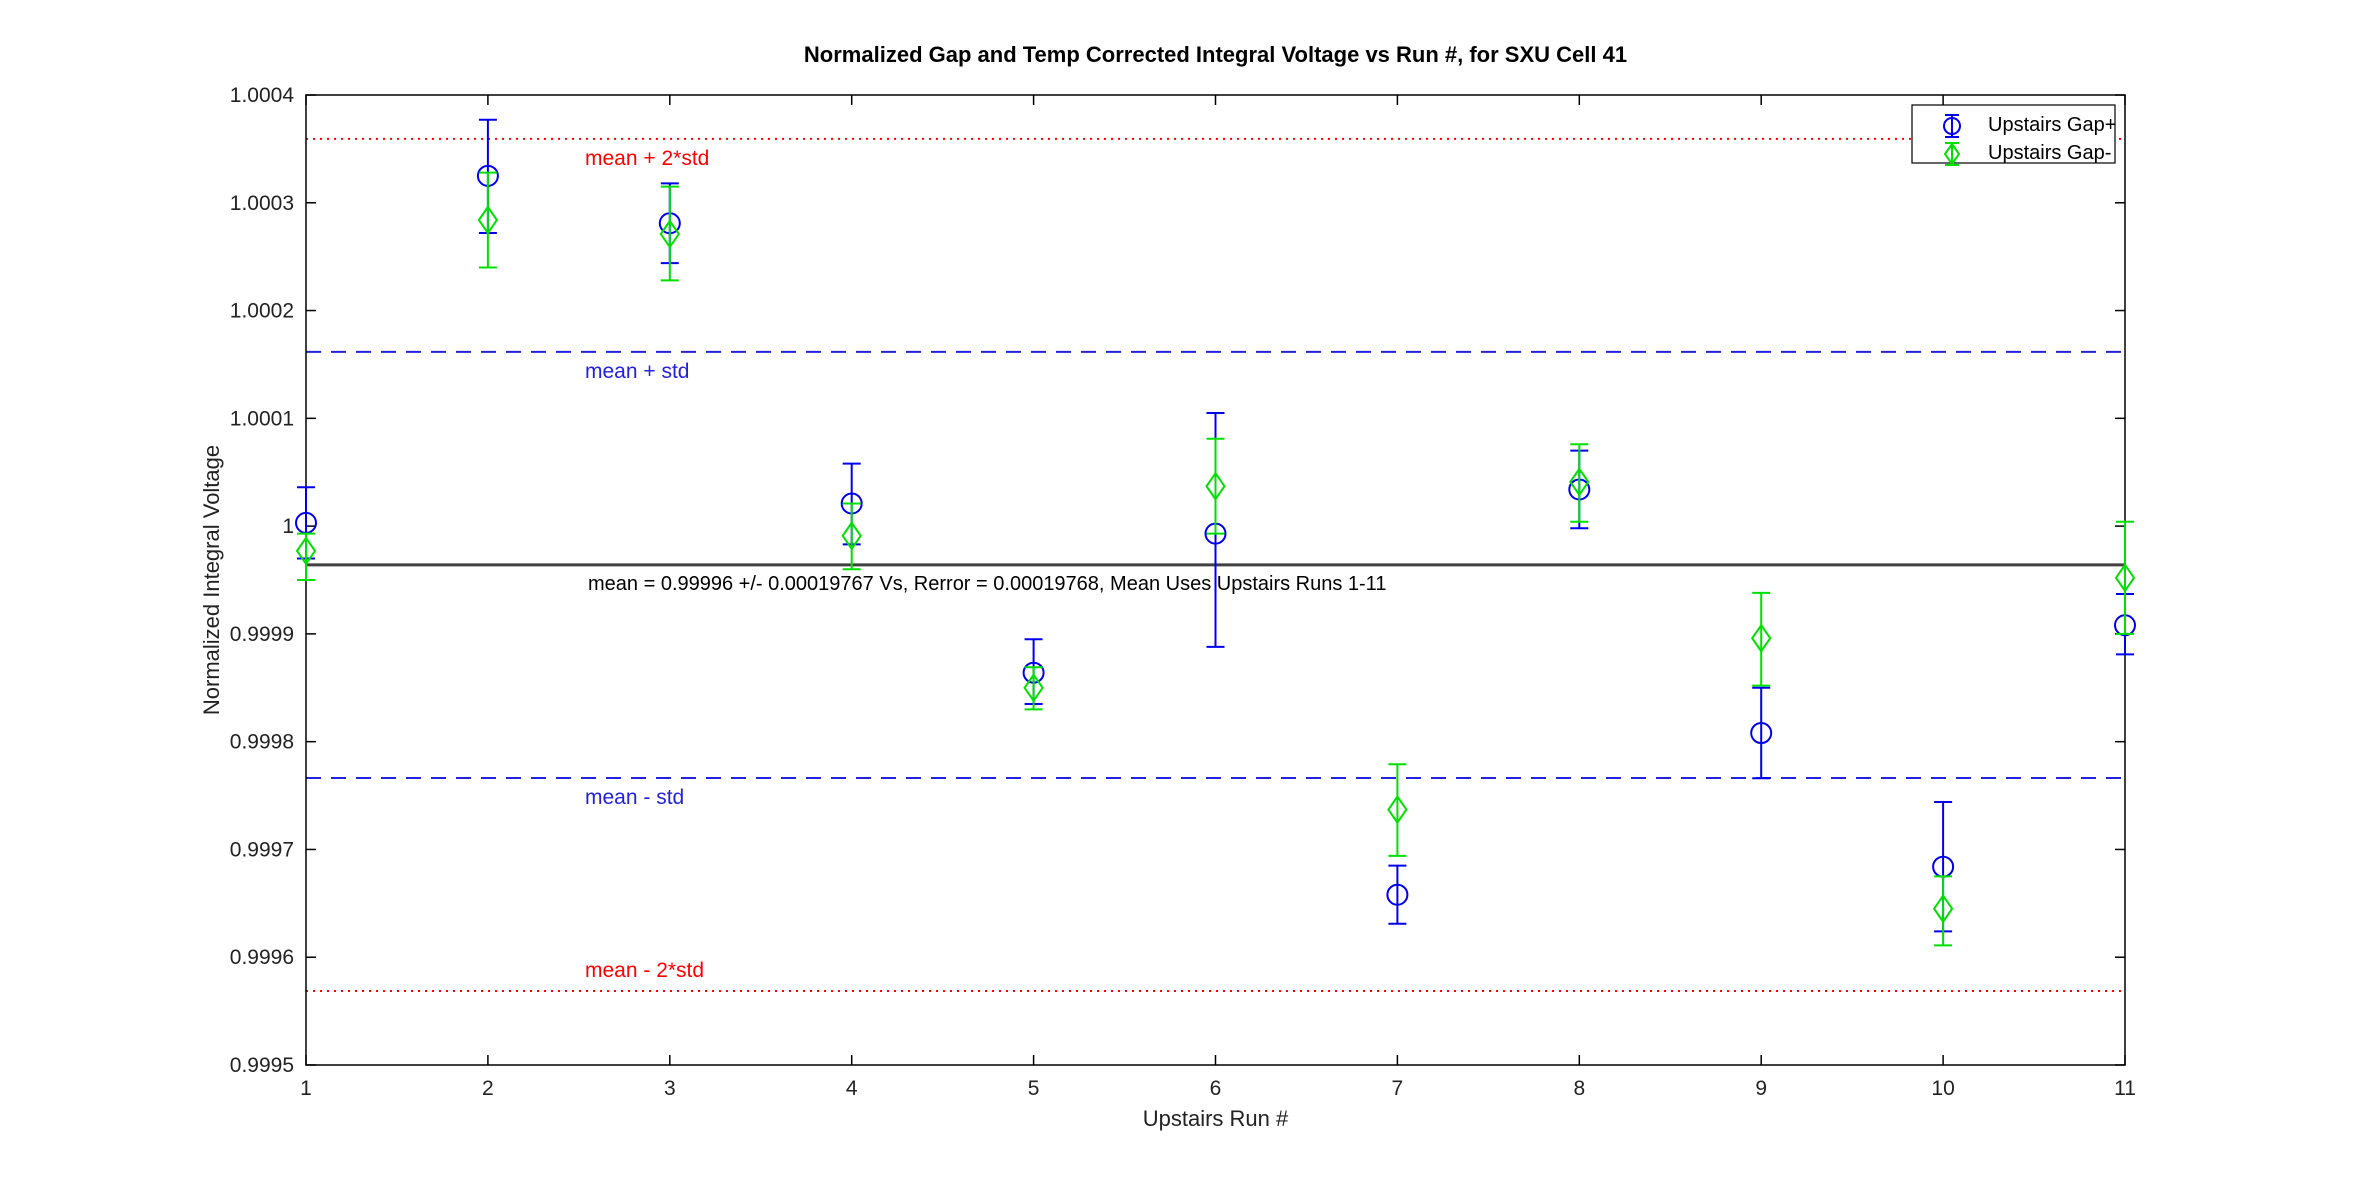  Describe the element at coordinates (2052, 125) in the screenshot. I see `legend-entry-gap-plus: Upstairs Gap+` at that location.